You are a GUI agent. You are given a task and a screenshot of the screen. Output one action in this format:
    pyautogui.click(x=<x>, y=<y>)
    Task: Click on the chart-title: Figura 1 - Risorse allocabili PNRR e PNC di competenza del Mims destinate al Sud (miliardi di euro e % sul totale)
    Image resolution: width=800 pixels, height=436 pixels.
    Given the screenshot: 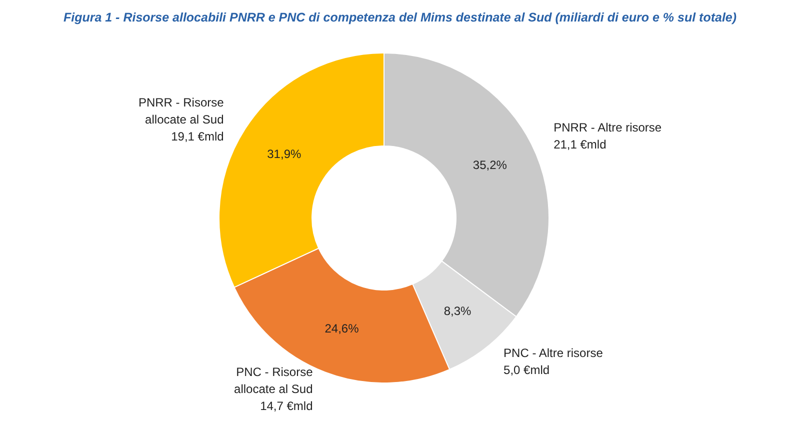 What is the action you would take?
    pyautogui.click(x=400, y=17)
    